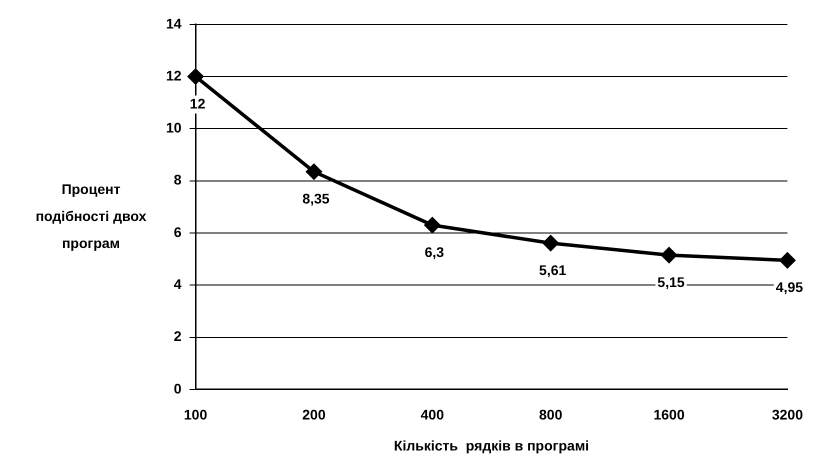 The height and width of the screenshot is (467, 821). What do you see at coordinates (174, 23) in the screenshot?
I see `y-tick-label: 14` at bounding box center [174, 23].